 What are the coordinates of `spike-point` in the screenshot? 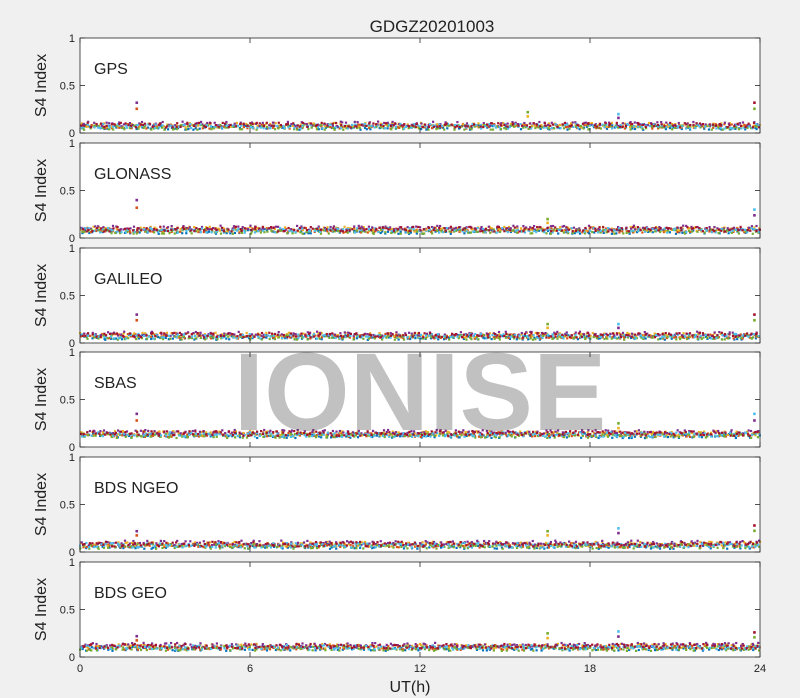 It's located at (528, 112).